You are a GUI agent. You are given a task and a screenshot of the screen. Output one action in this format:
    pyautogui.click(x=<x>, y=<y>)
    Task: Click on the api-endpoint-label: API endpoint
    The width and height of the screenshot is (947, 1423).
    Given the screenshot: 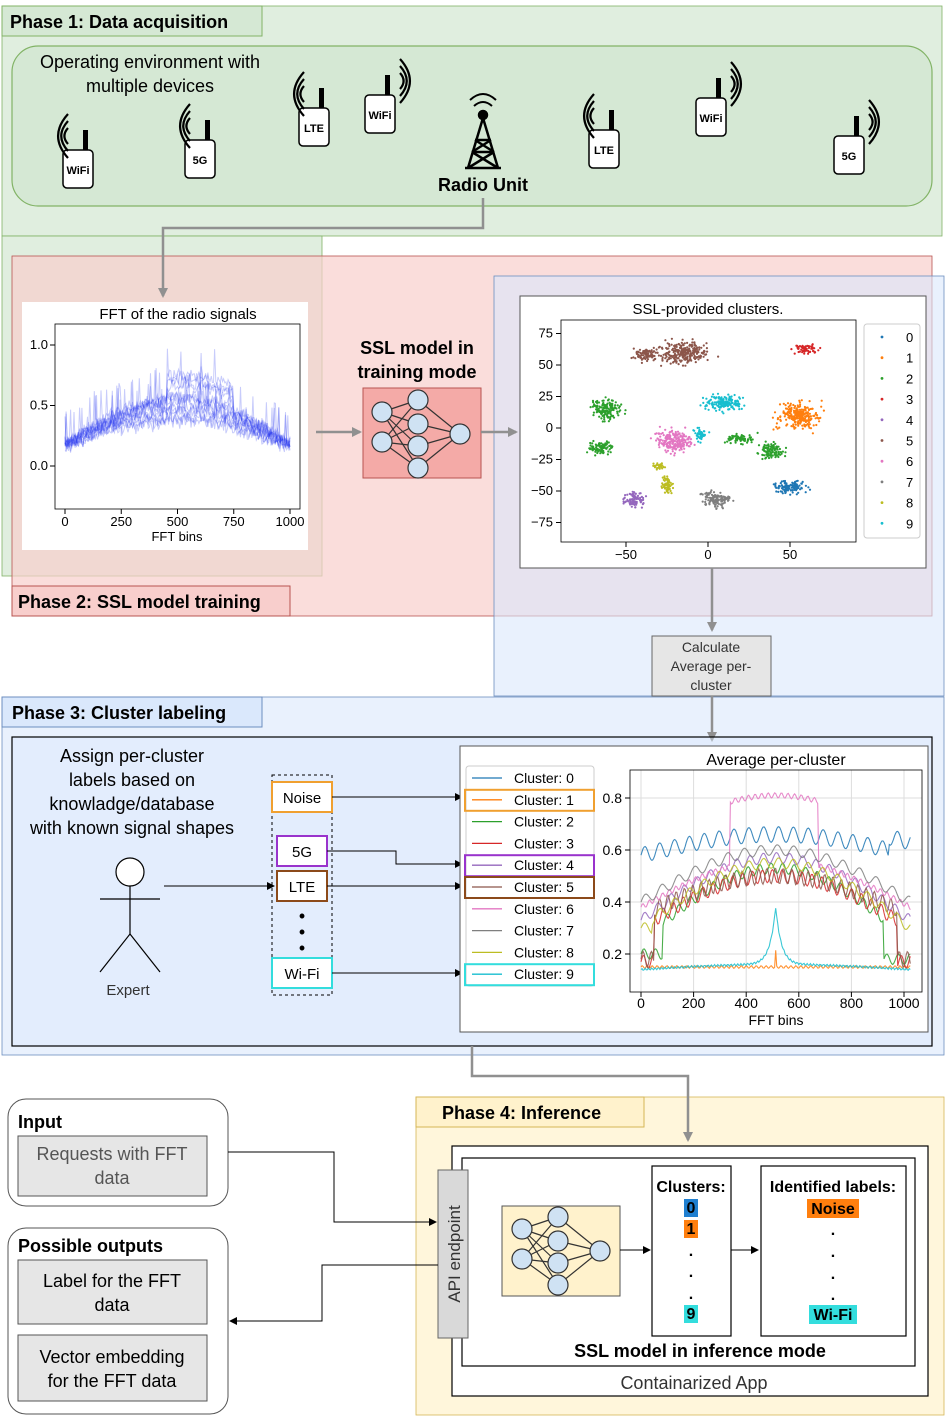 What is the action you would take?
    pyautogui.click(x=454, y=1254)
    